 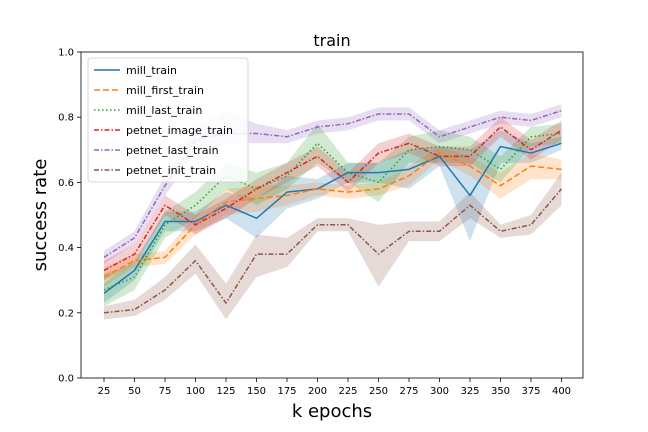 I want to click on y-tick-label: 0.4, so click(x=66, y=248).